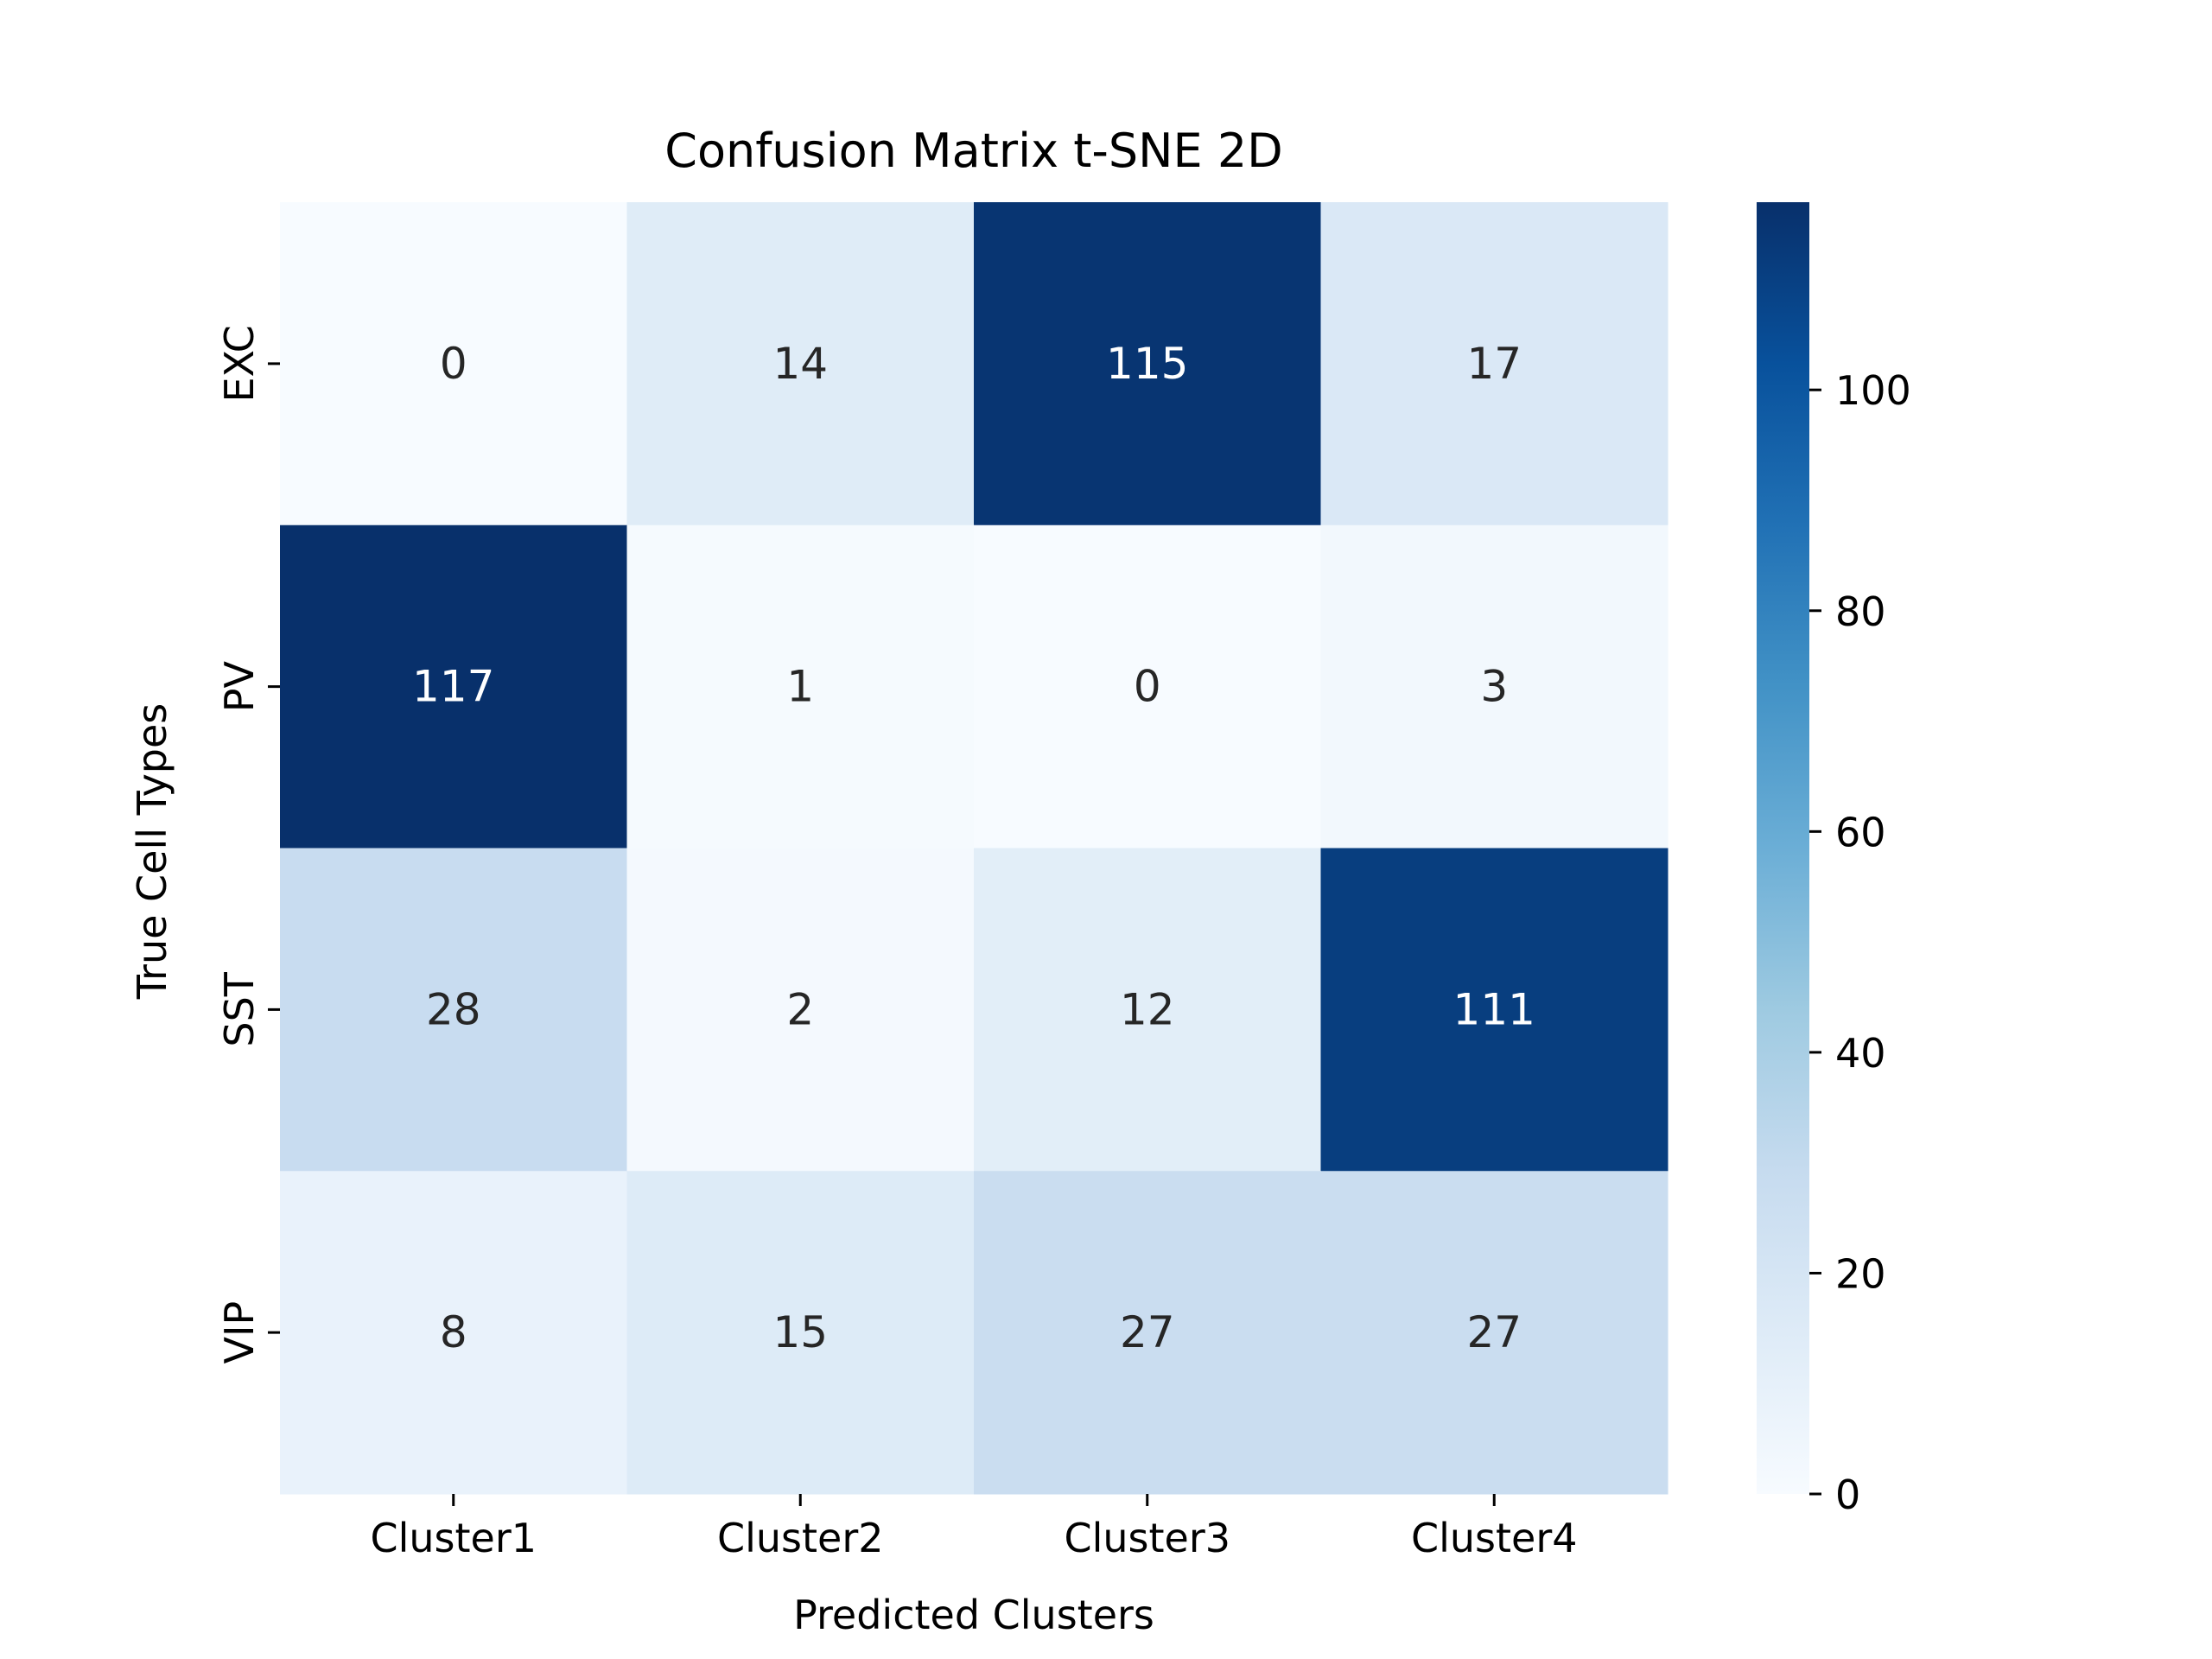 Image resolution: width=2212 pixels, height=1659 pixels. Describe the element at coordinates (453, 1538) in the screenshot. I see `x-tick-label: Cluster1` at that location.